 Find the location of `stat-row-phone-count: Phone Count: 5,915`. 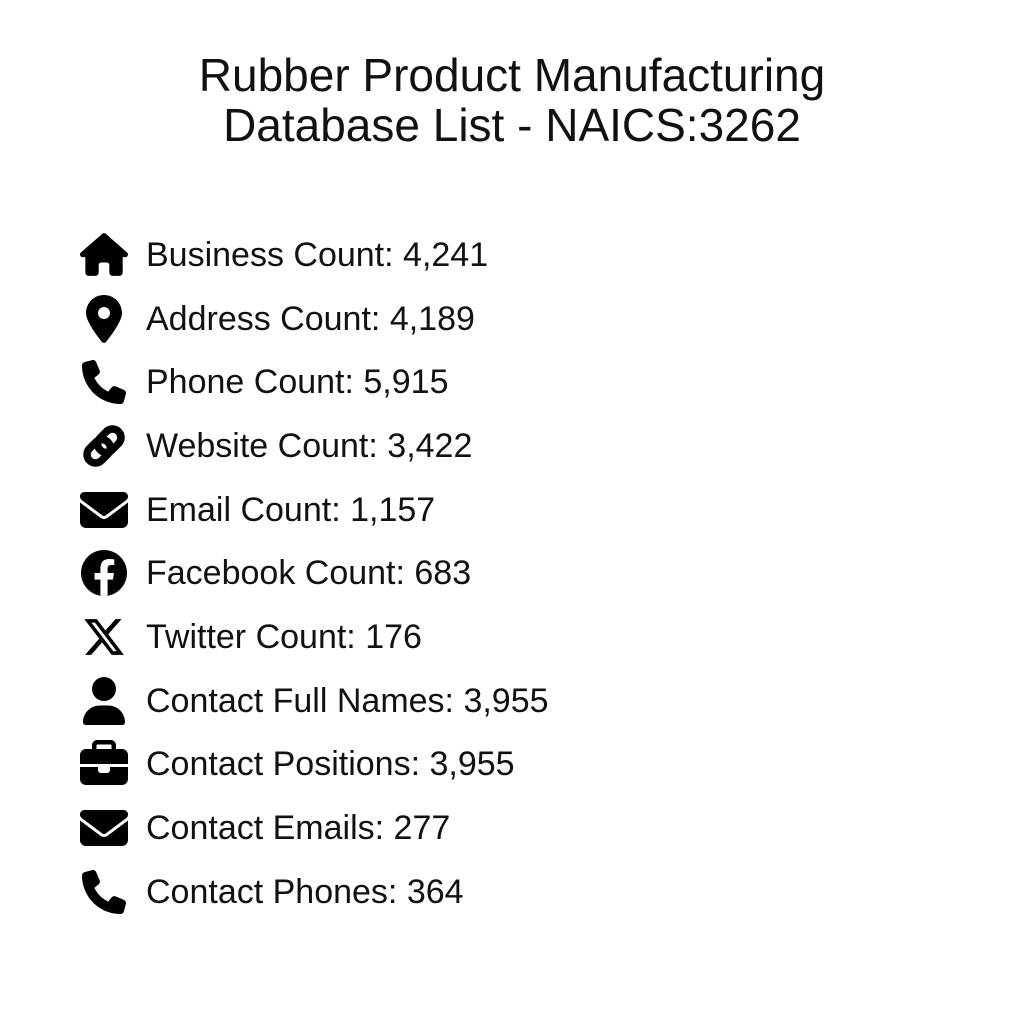

stat-row-phone-count: Phone Count: 5,915 is located at coordinates (314, 382).